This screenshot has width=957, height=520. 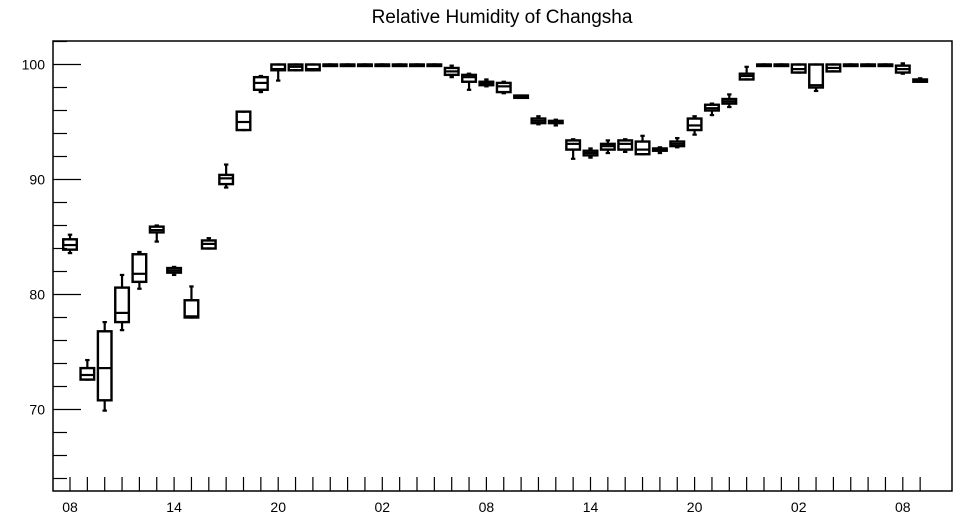 I want to click on y-tick-label: 90, so click(x=37, y=180).